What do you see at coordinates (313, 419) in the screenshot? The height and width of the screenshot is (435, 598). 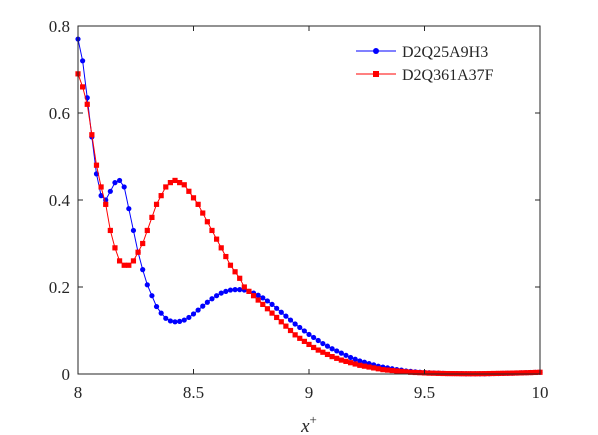 I see `x-axis-label-sup: +` at bounding box center [313, 419].